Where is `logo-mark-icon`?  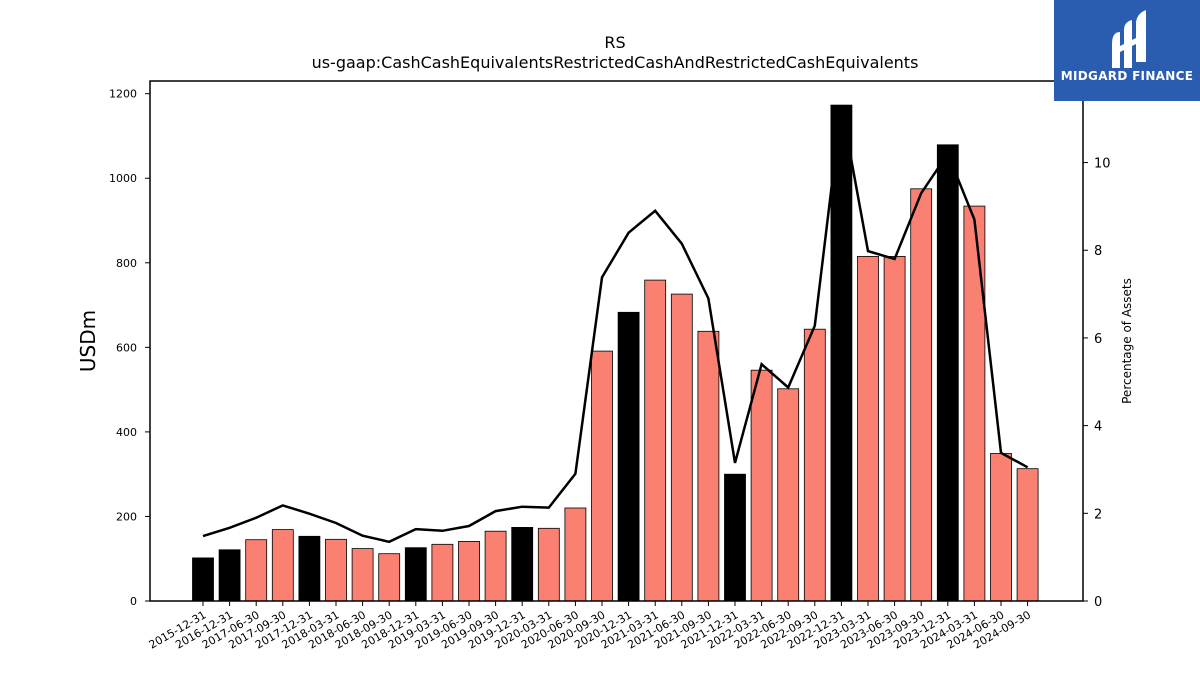 logo-mark-icon is located at coordinates (1129, 39).